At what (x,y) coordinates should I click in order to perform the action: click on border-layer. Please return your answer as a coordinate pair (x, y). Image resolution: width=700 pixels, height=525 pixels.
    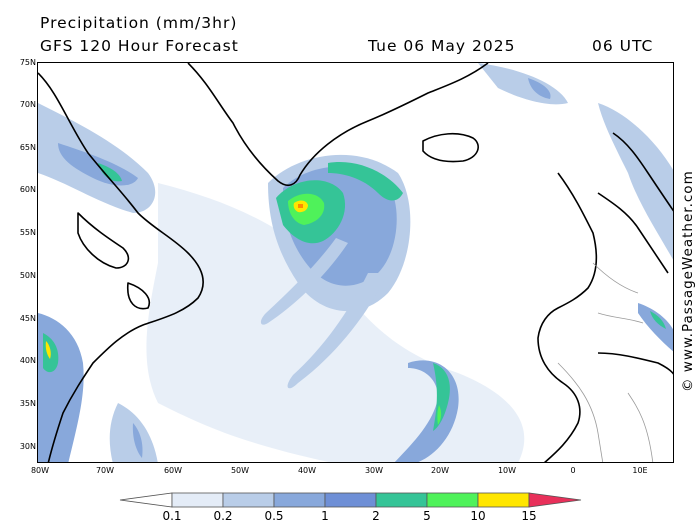
    Looking at the image, I should click on (605, 362).